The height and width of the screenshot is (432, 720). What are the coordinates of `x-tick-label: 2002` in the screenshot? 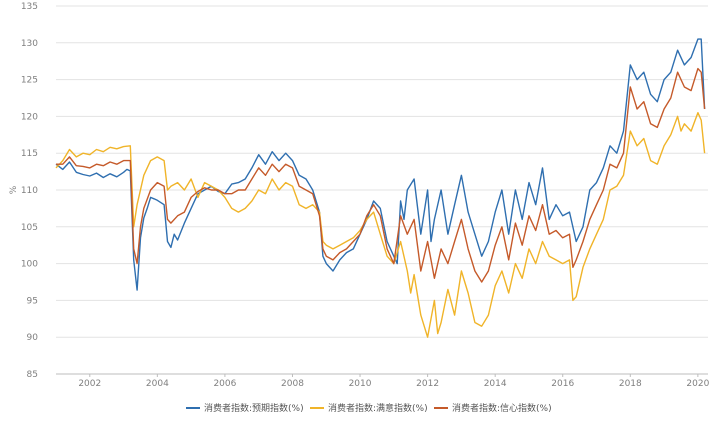 It's located at (89, 384).